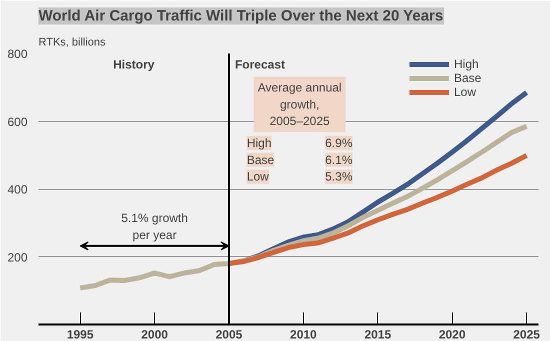  I want to click on x-tick-label: 2025, so click(526, 334).